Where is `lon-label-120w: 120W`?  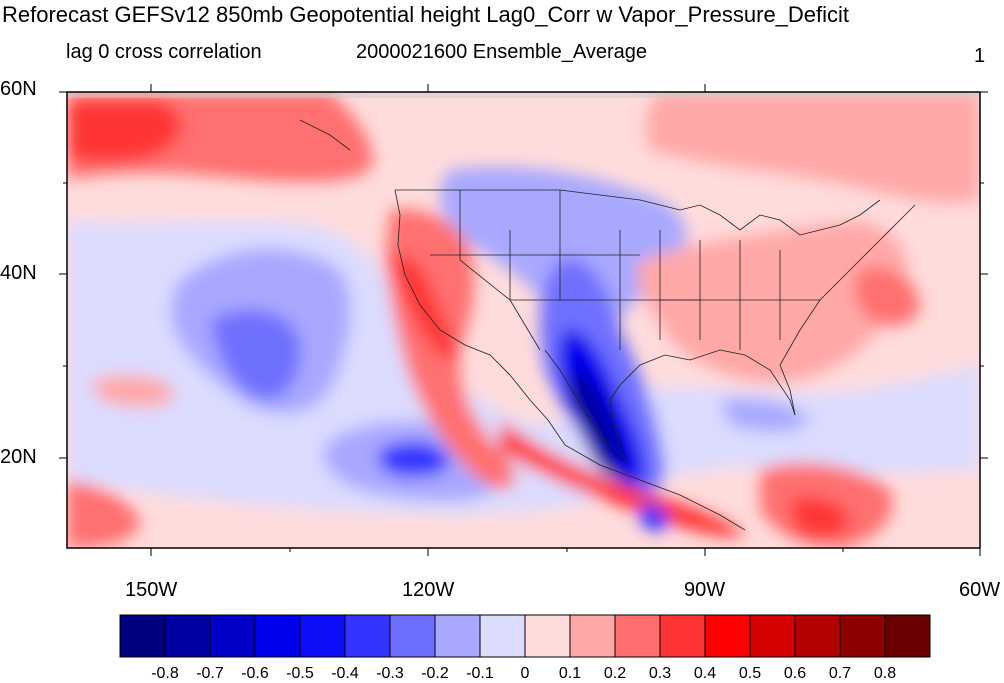 lon-label-120w: 120W is located at coordinates (428, 590).